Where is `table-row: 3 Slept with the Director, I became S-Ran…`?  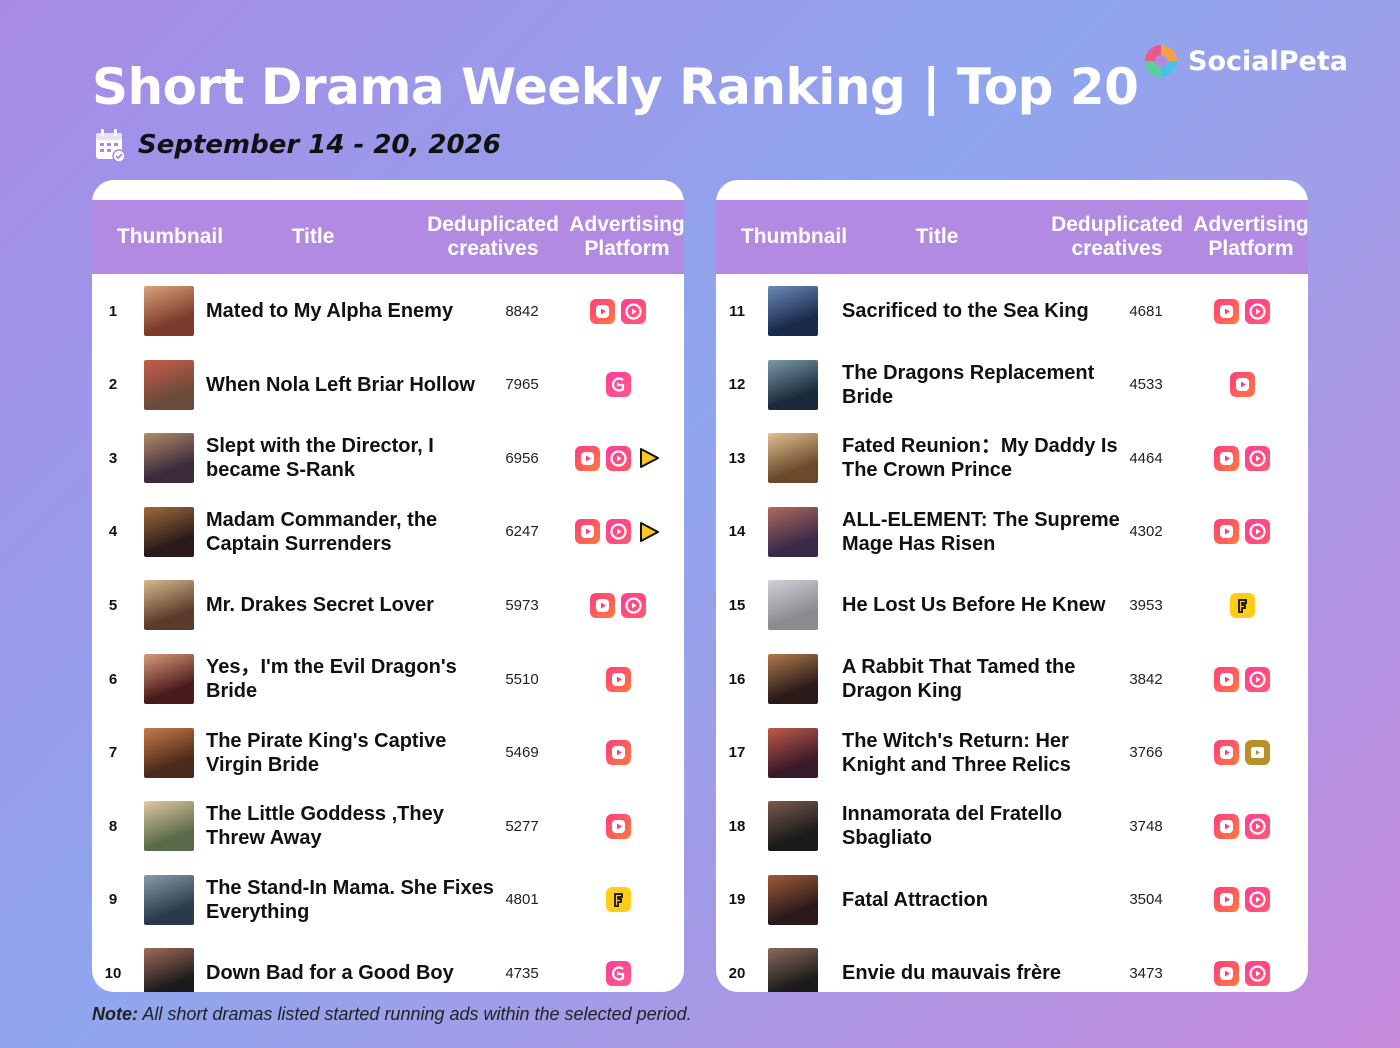 table-row: 3 Slept with the Director, I became S-Ran… is located at coordinates (388, 458).